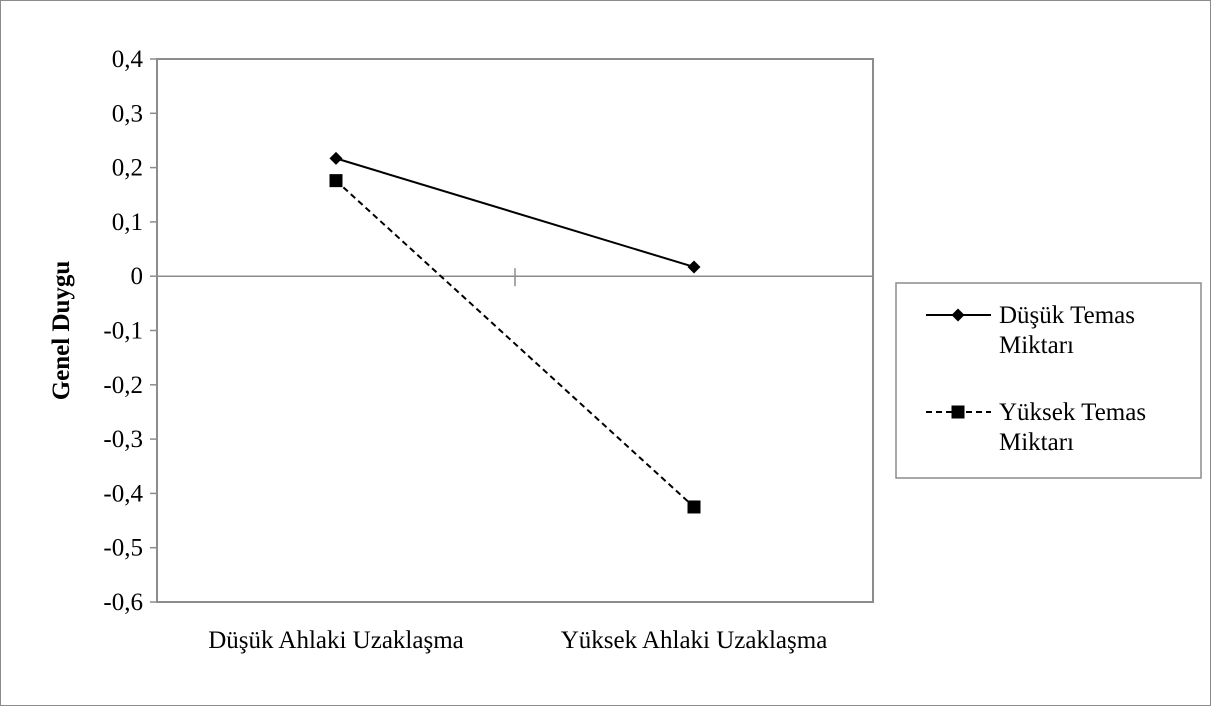 This screenshot has height=707, width=1211. Describe the element at coordinates (123, 331) in the screenshot. I see `y-tick-label: -0,1` at that location.